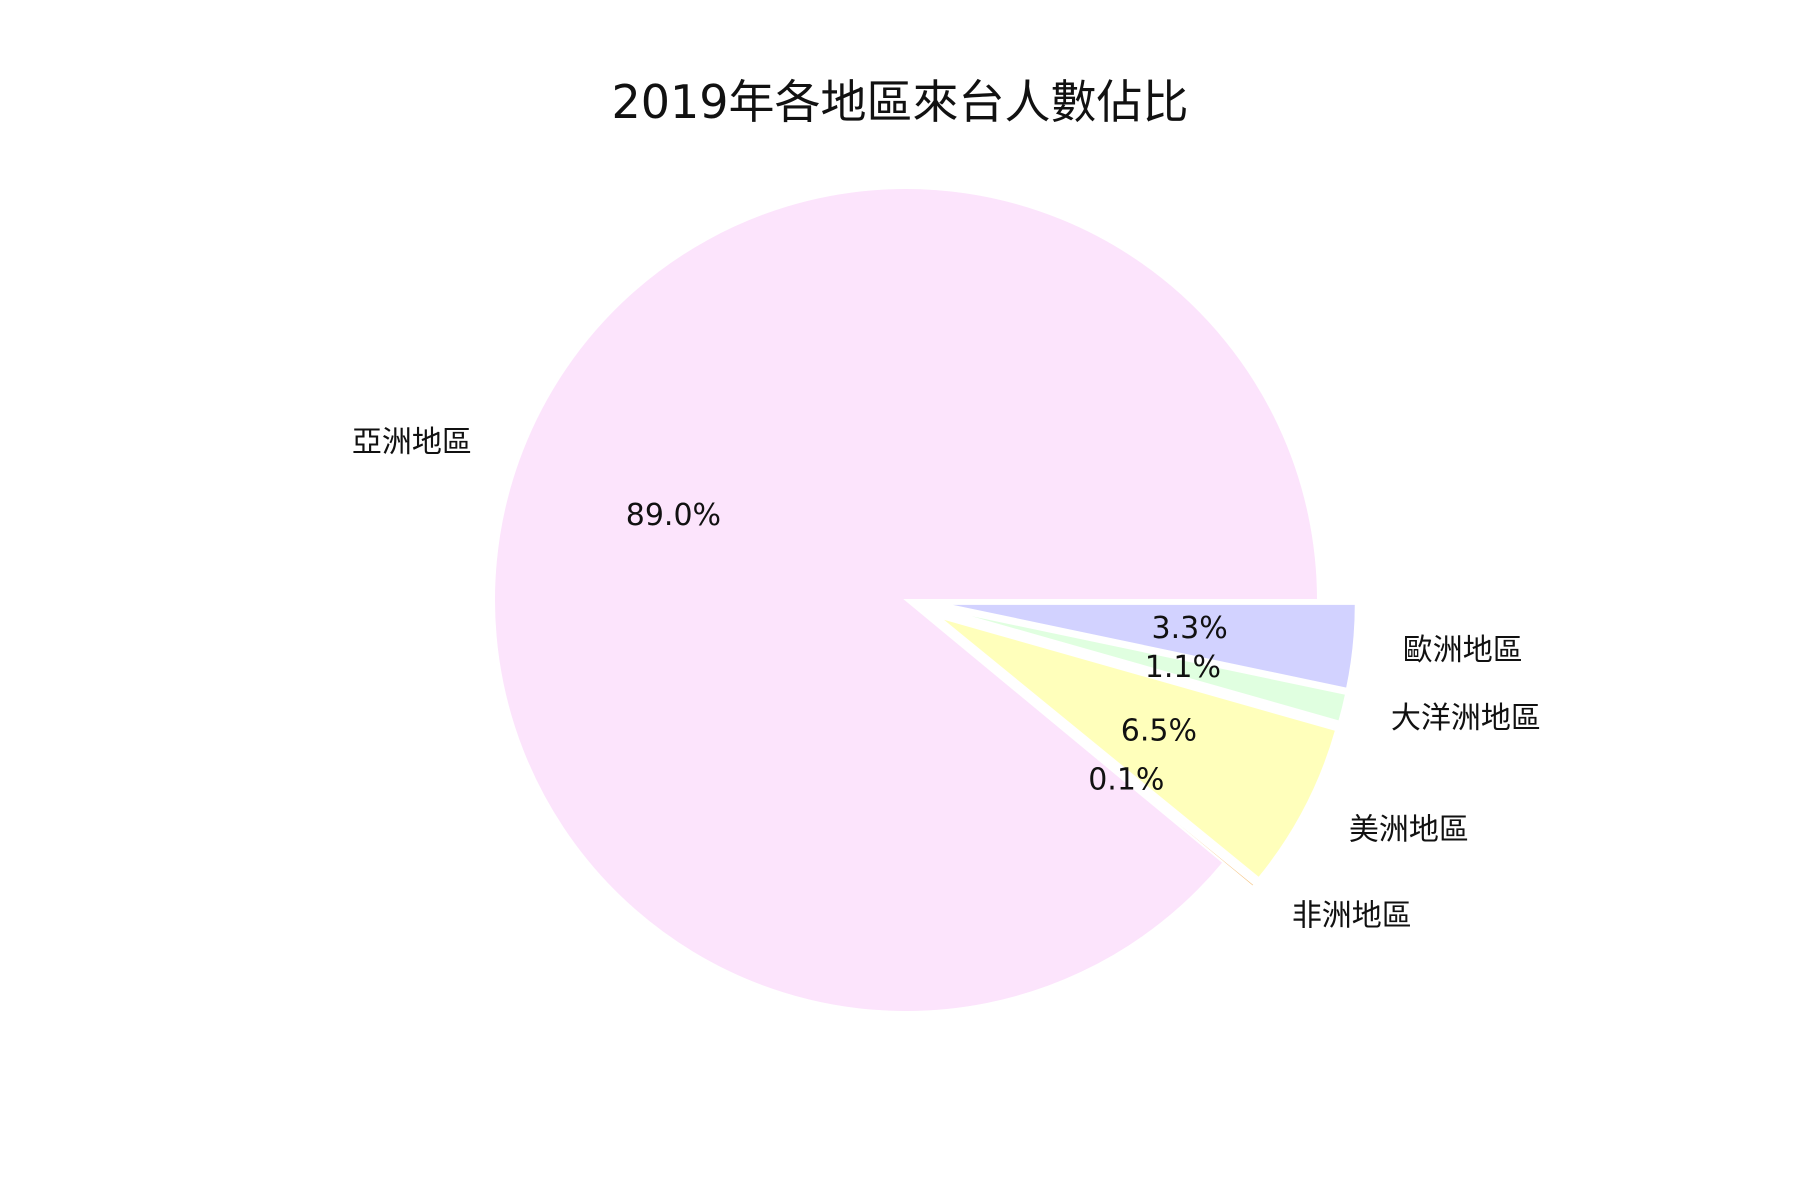 This screenshot has height=1200, width=1800. What do you see at coordinates (1190, 628) in the screenshot?
I see `percent-label-0: 3.3%` at bounding box center [1190, 628].